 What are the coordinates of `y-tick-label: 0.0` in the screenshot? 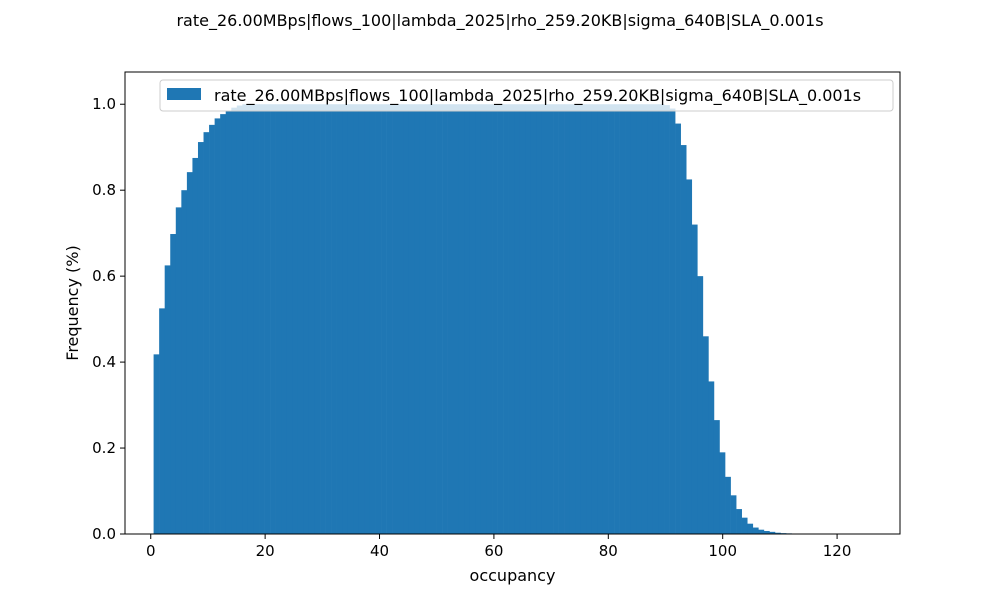 It's located at (104, 534).